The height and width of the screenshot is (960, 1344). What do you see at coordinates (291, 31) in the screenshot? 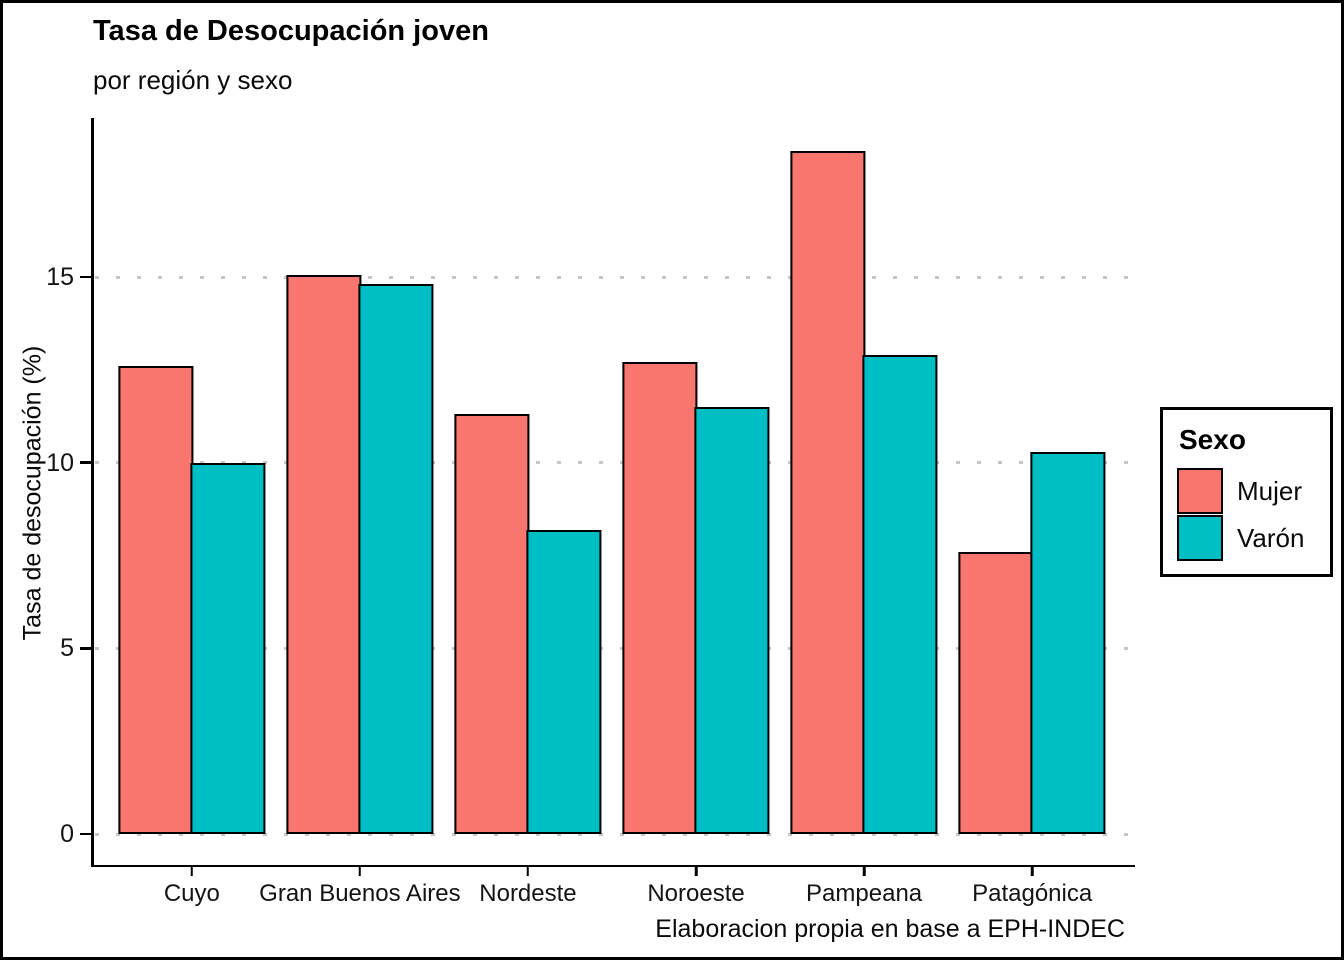
I see `chart-title: Tasa de Desocupación joven` at bounding box center [291, 31].